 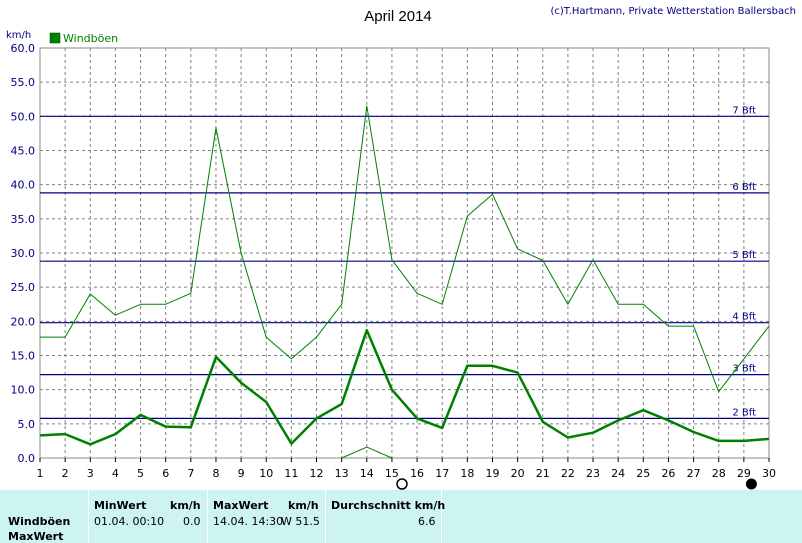 I want to click on beaufort-label: 2 Bft, so click(x=744, y=412).